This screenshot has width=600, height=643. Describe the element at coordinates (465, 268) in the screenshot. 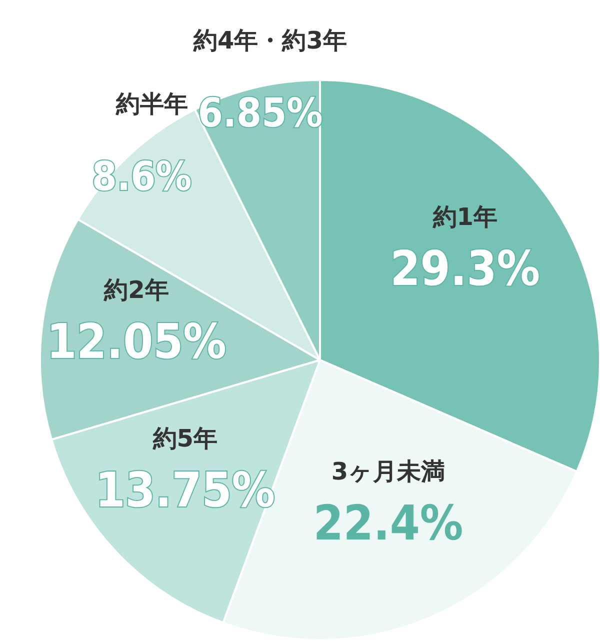

I see `data-label: 29.3%` at that location.